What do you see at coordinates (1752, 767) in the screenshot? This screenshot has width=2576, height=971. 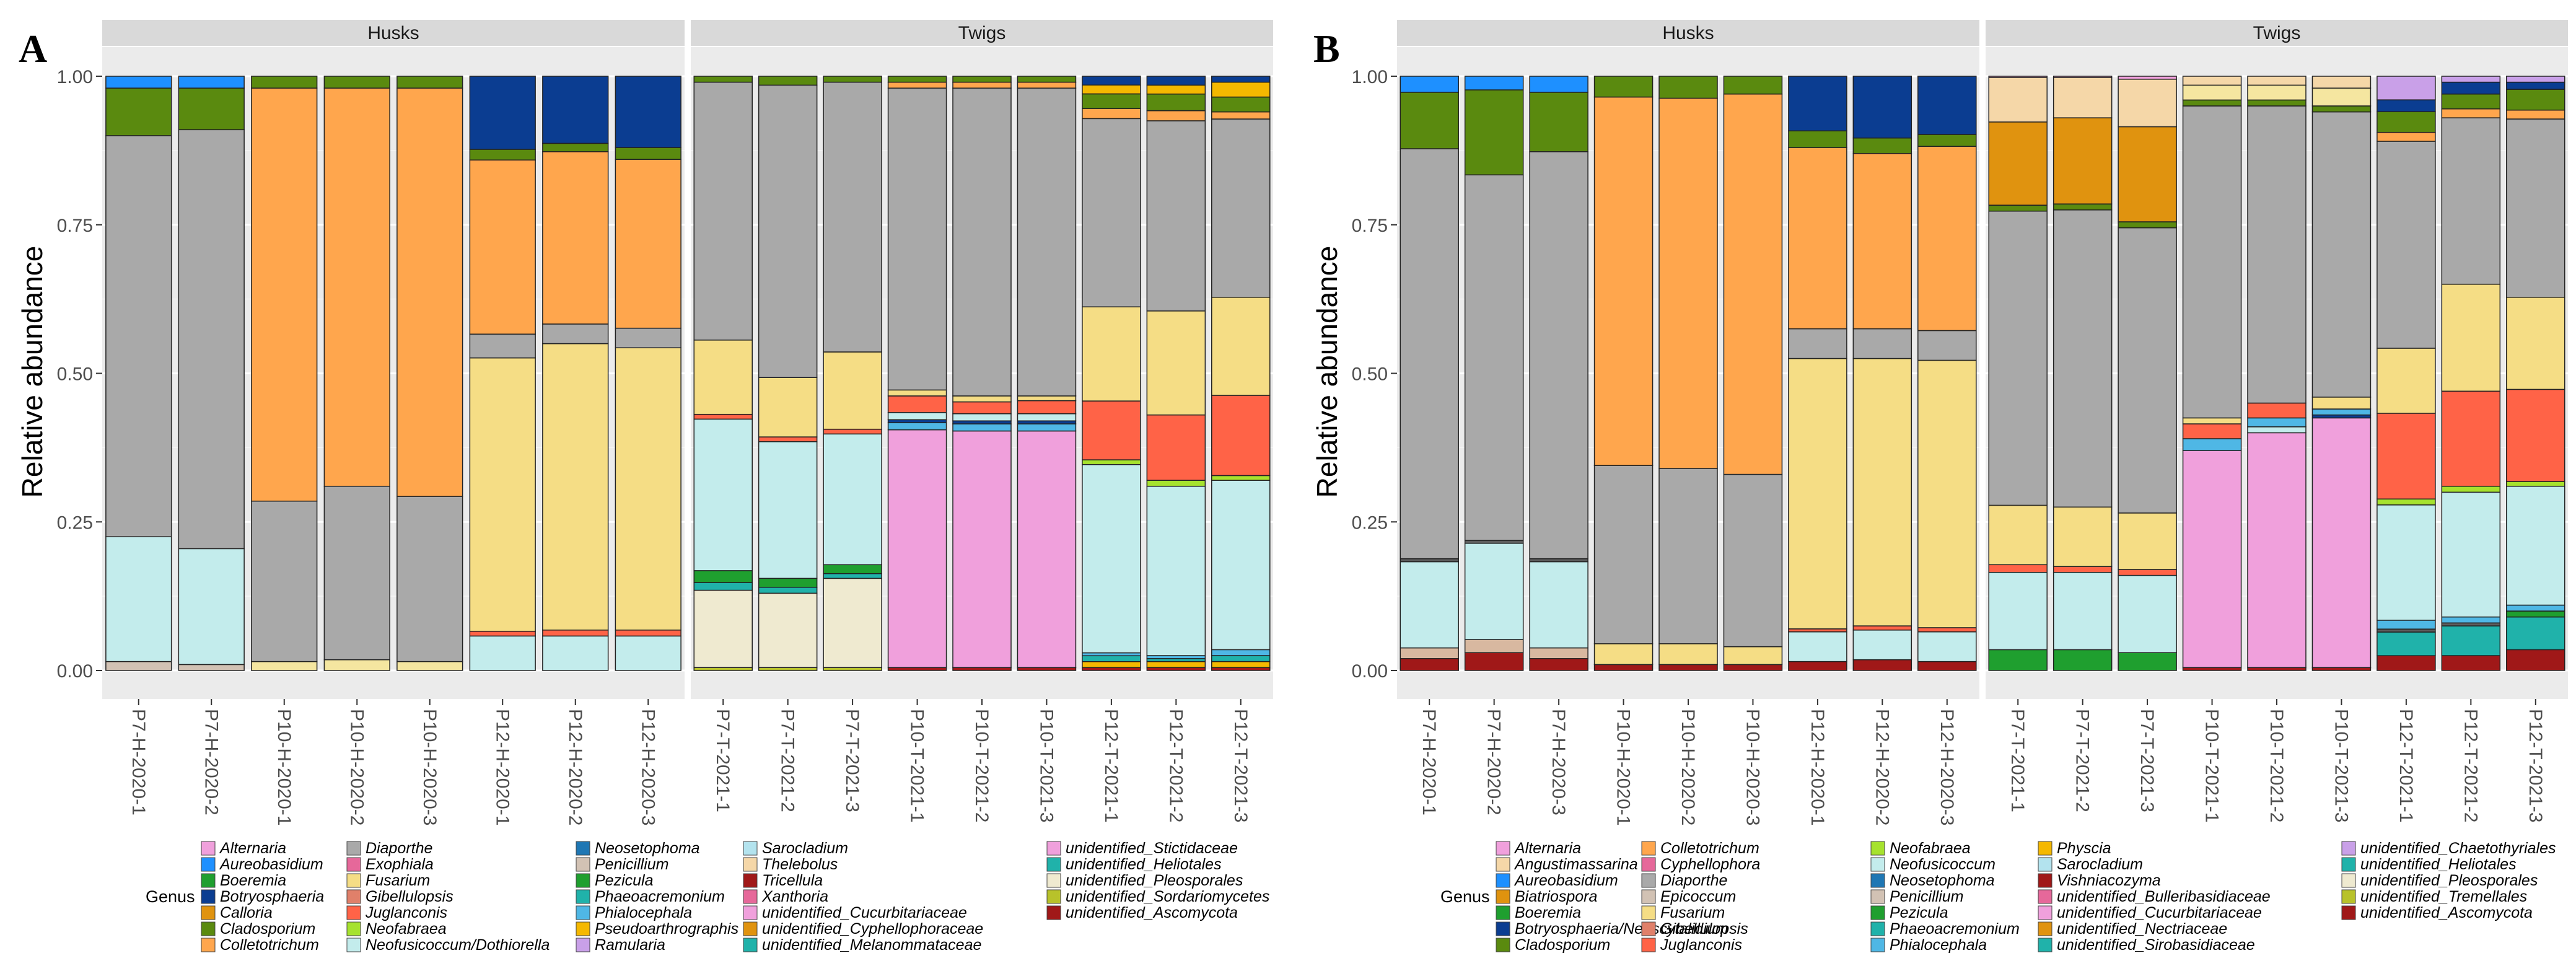 I see `x-tick-label: P10-H-2020-3` at bounding box center [1752, 767].